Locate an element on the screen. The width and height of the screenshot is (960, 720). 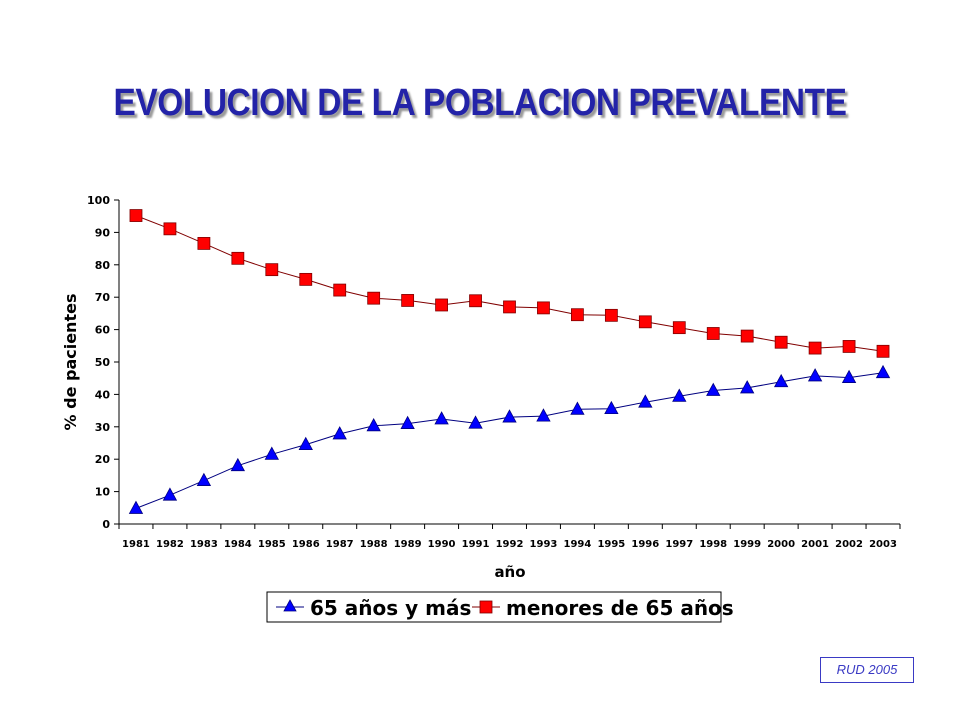
y-tick-label: 10 is located at coordinates (103, 492).